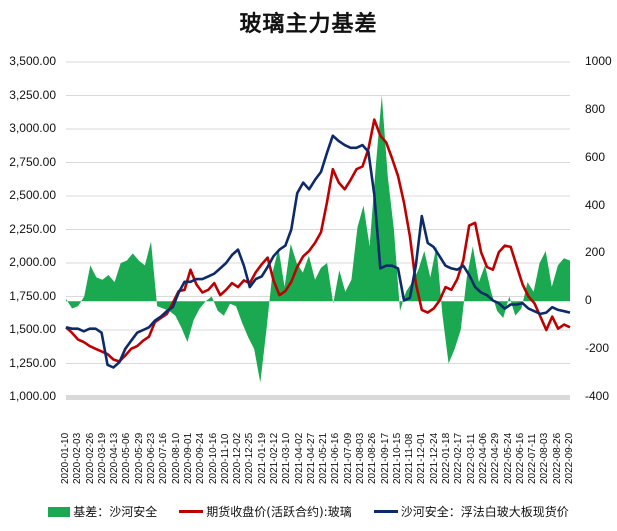 The image size is (617, 531). I want to click on x-tick-label: 2022-09-20, so click(569, 458).